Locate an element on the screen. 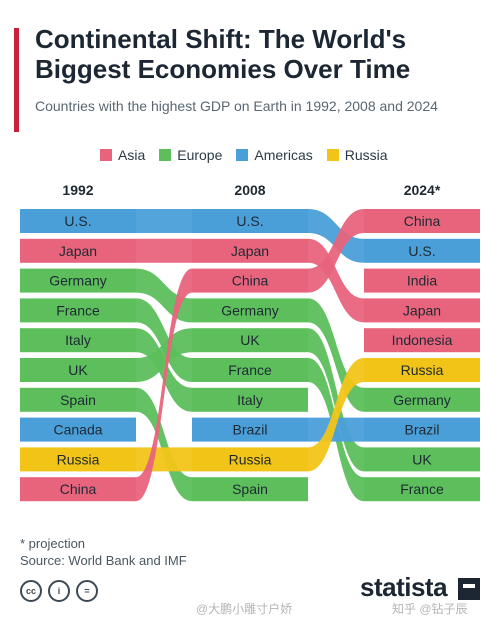  rank-box-label: Indonesia is located at coordinates (422, 340).